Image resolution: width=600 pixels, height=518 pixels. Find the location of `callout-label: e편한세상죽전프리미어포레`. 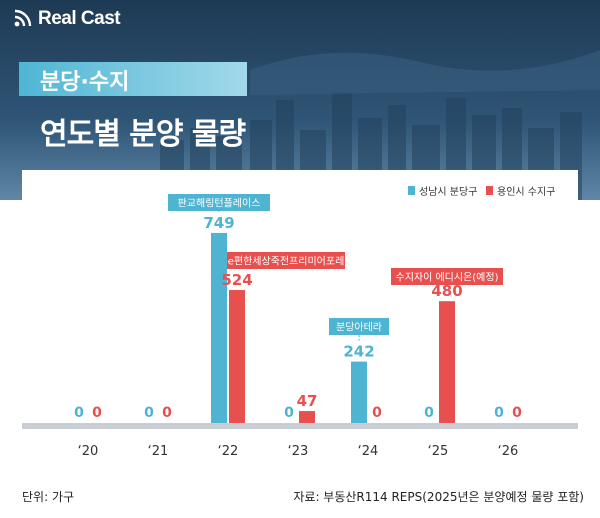

callout-label: e편한세상죽전프리미어포레 is located at coordinates (286, 262).